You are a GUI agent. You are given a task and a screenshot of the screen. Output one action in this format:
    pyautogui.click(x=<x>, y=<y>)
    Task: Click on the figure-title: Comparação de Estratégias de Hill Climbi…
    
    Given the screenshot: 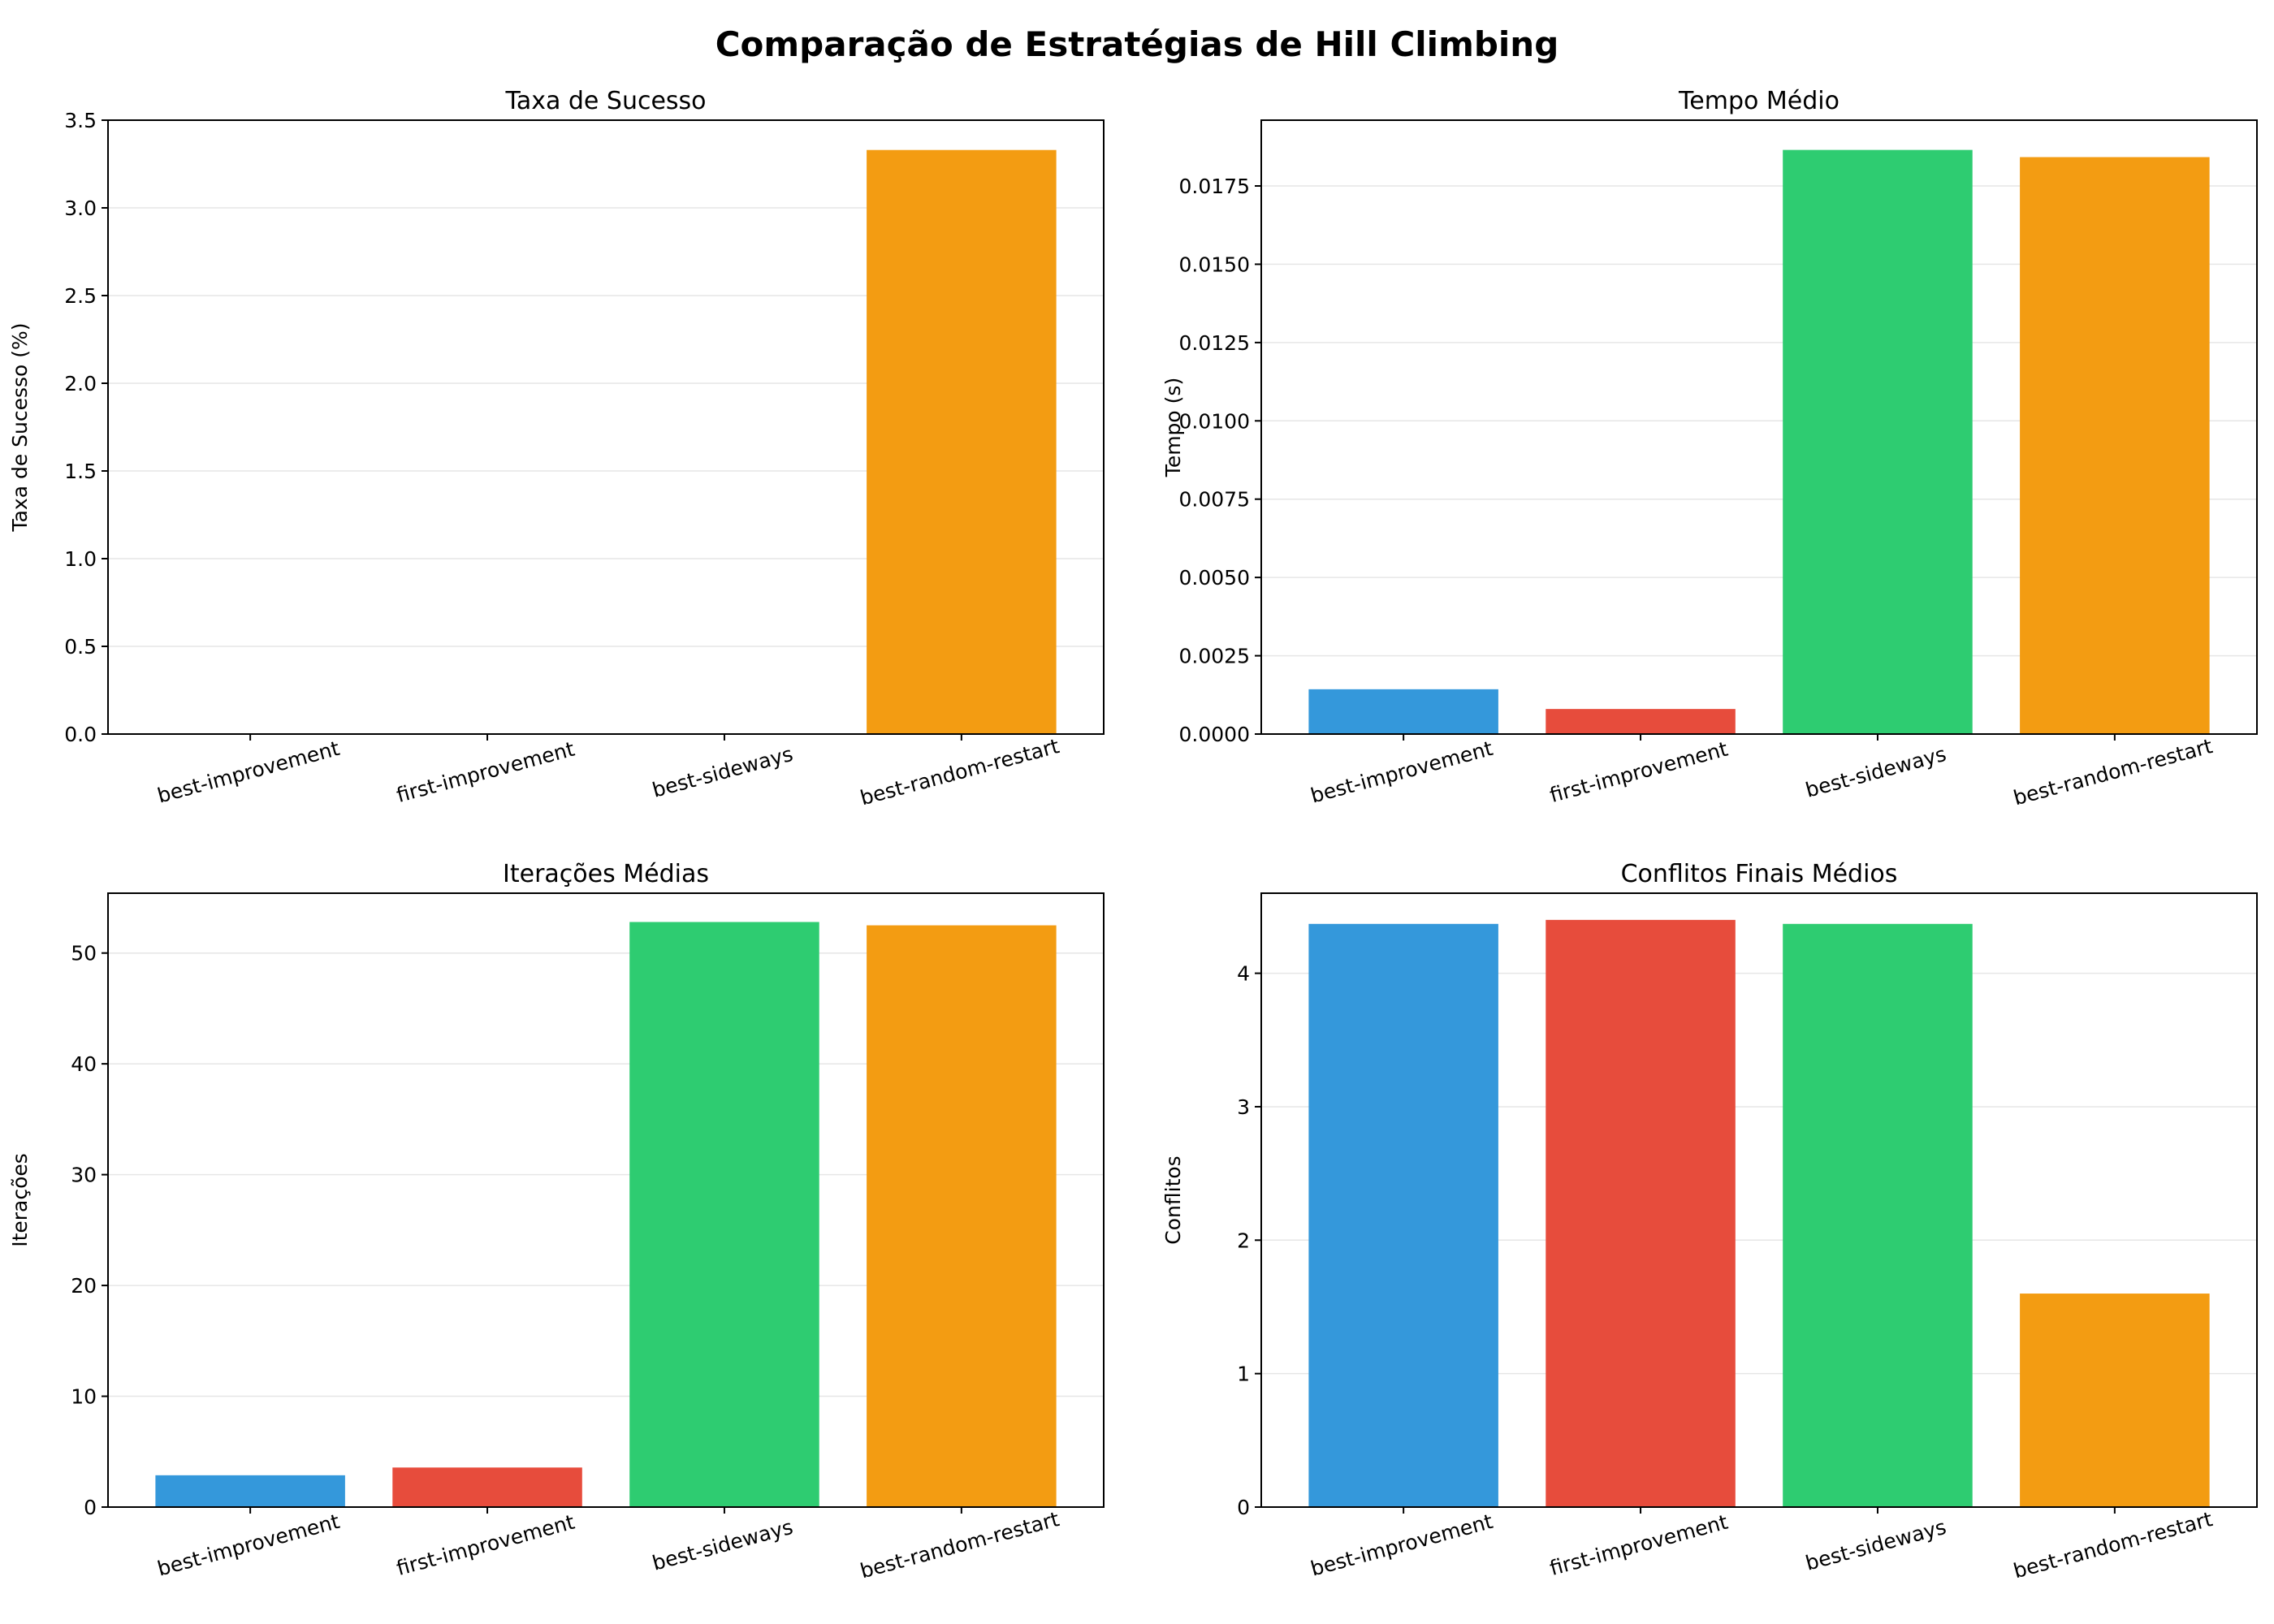 What is the action you would take?
    pyautogui.click(x=1137, y=44)
    